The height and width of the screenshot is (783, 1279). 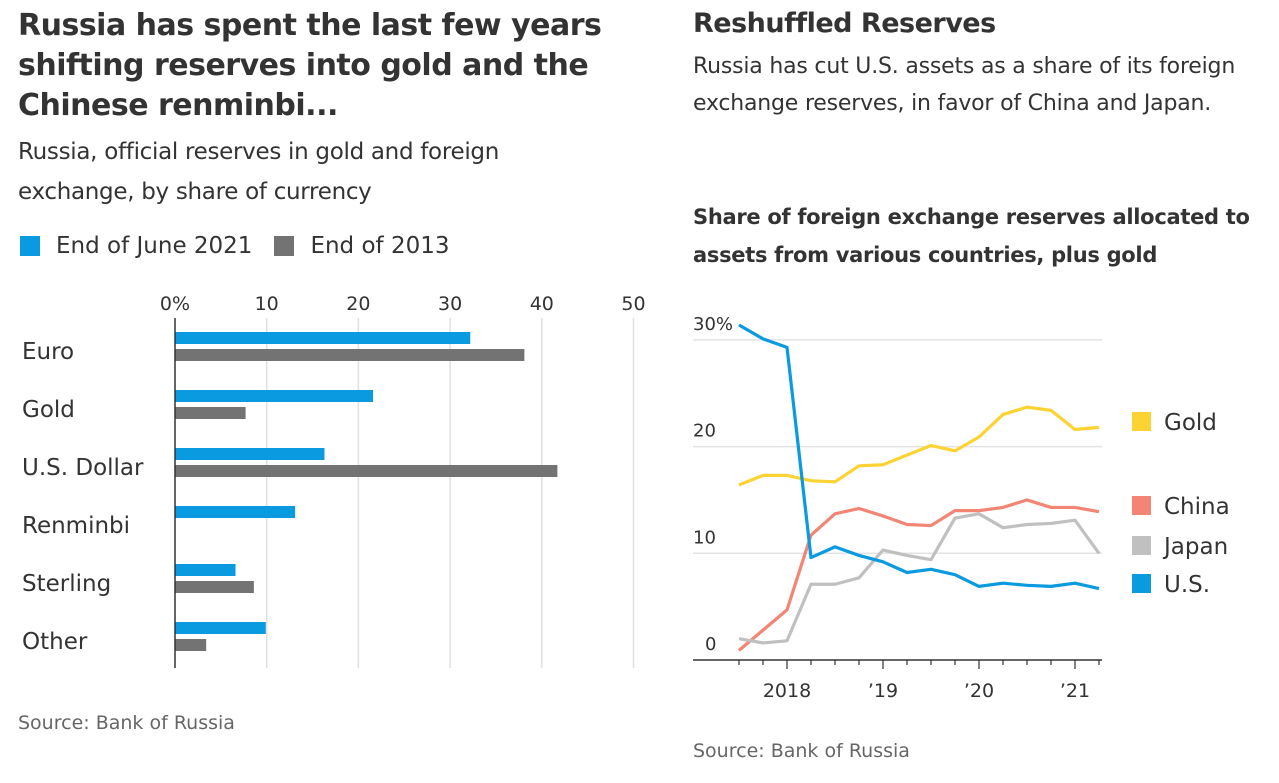 I want to click on left-source: Source: Bank of Russia, so click(x=126, y=723).